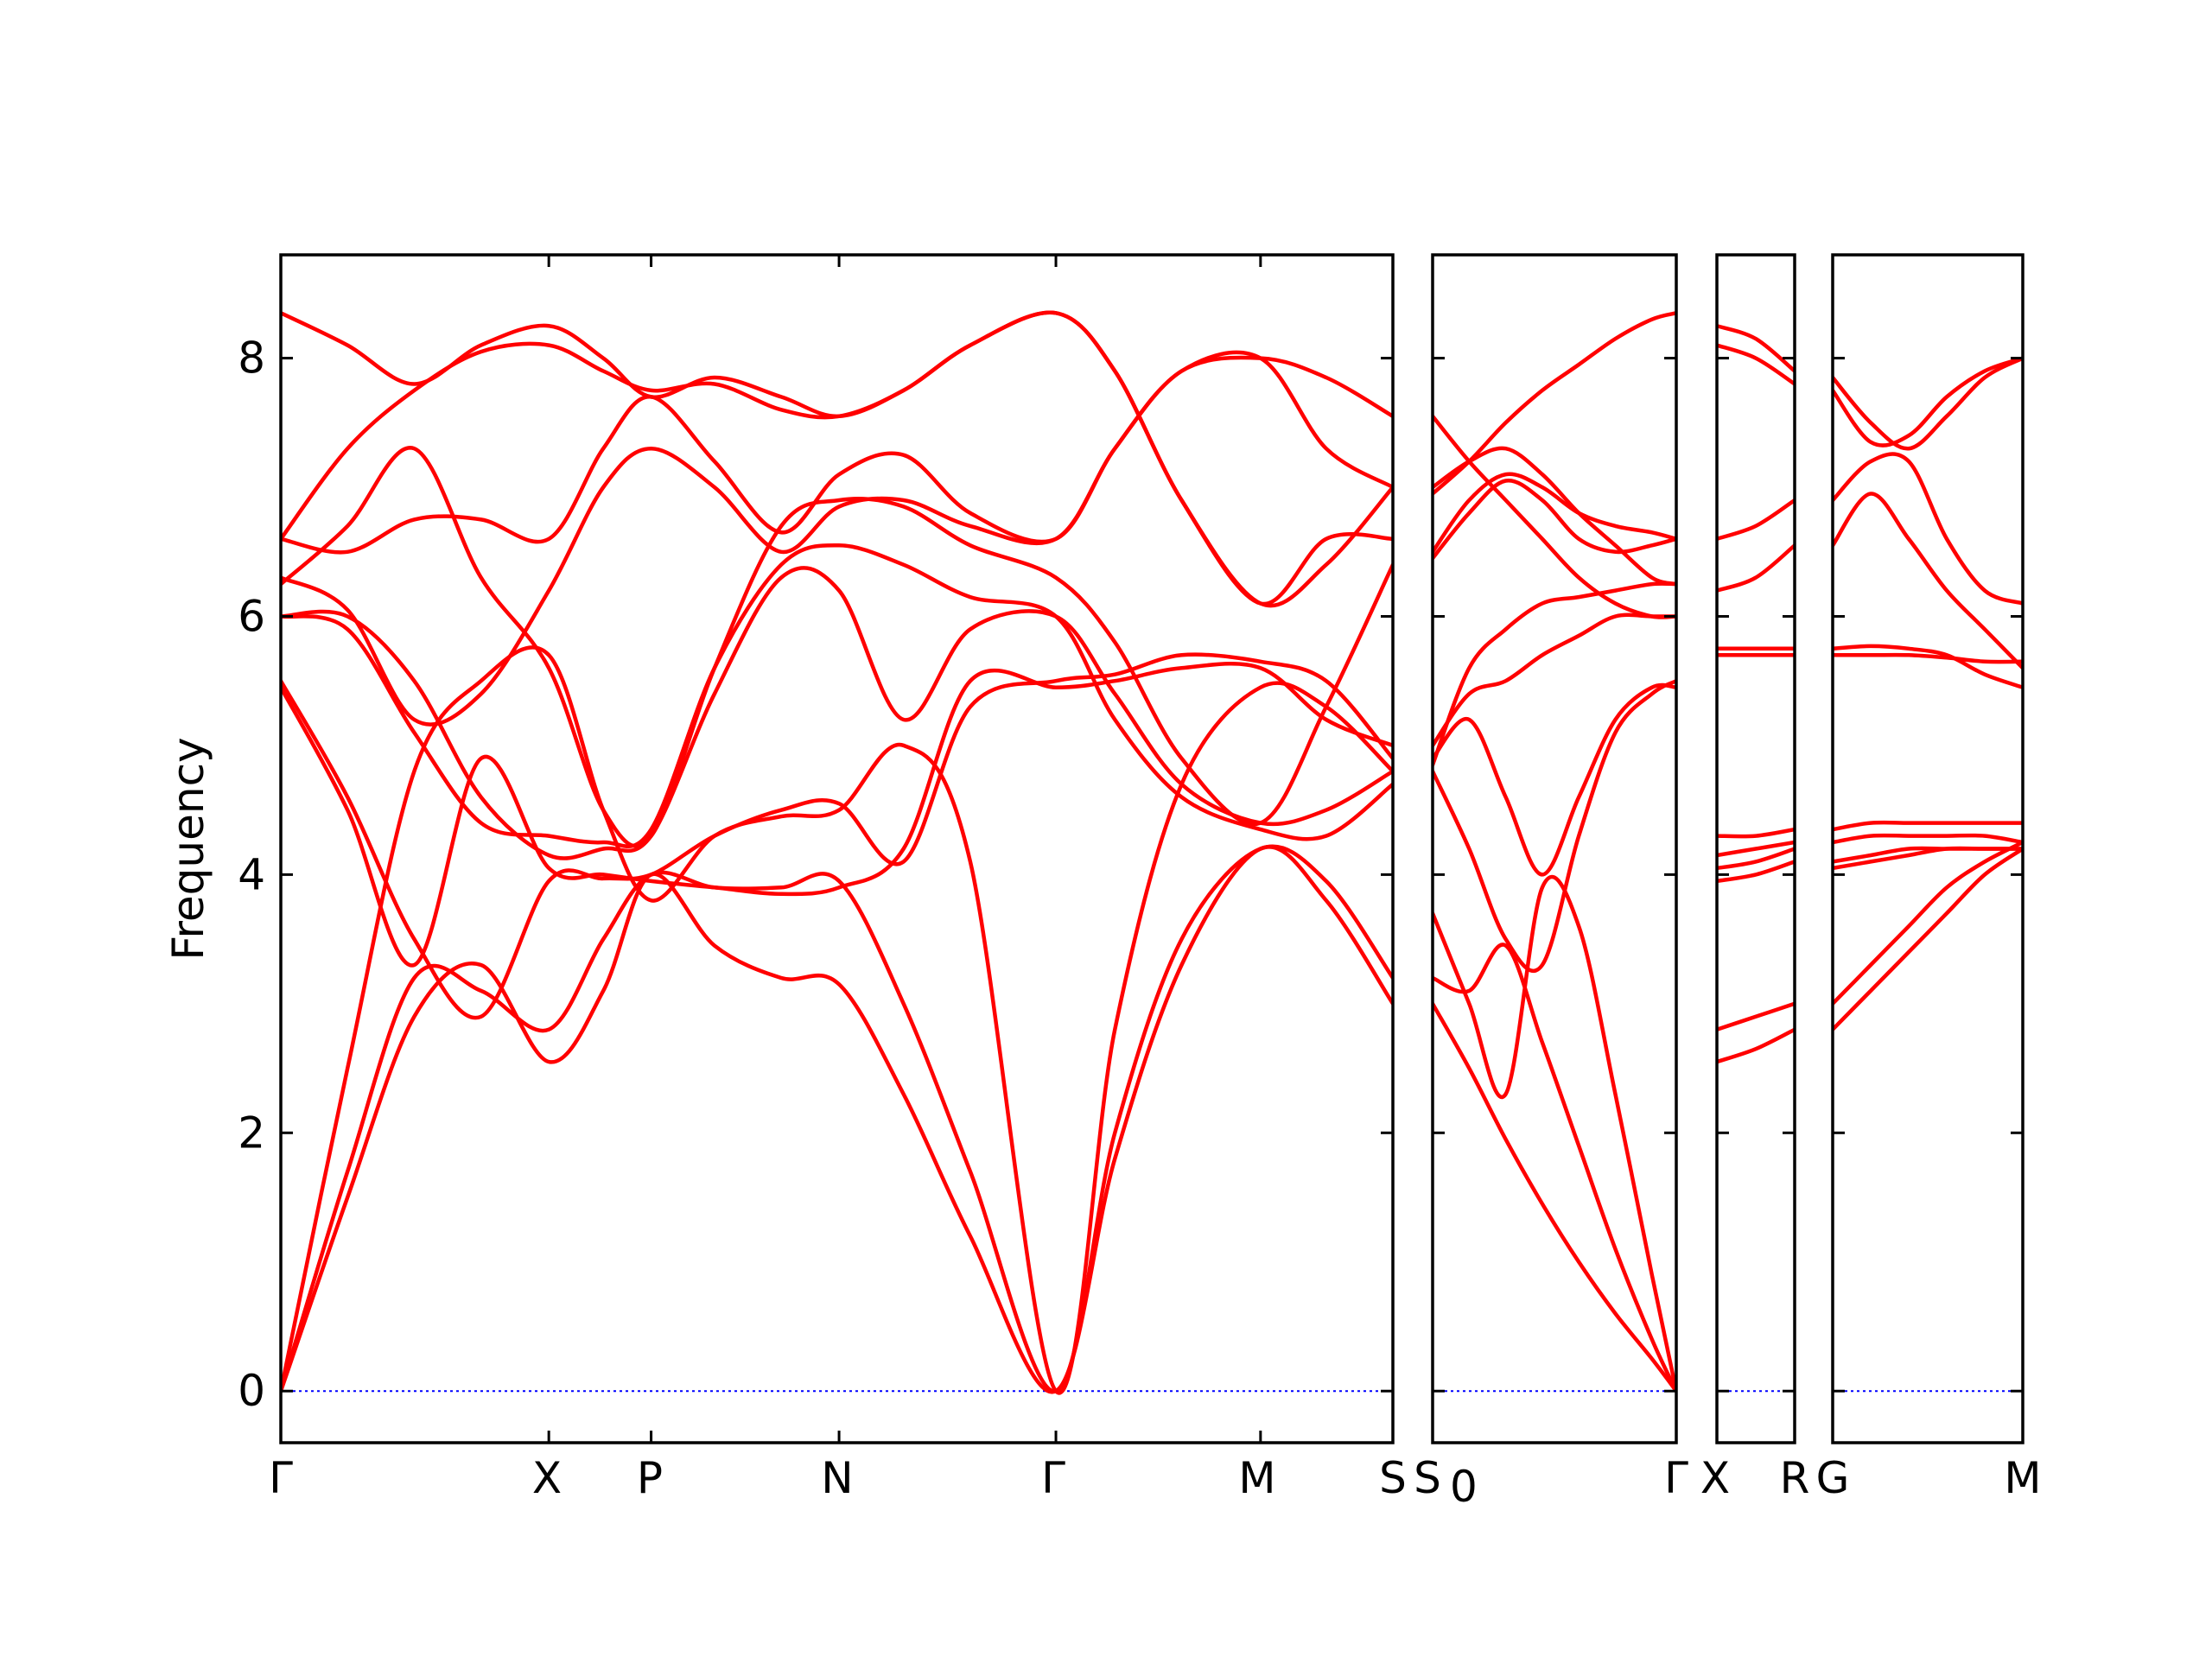 This screenshot has width=2212, height=1663. I want to click on x-tick-label: G, so click(1833, 1478).